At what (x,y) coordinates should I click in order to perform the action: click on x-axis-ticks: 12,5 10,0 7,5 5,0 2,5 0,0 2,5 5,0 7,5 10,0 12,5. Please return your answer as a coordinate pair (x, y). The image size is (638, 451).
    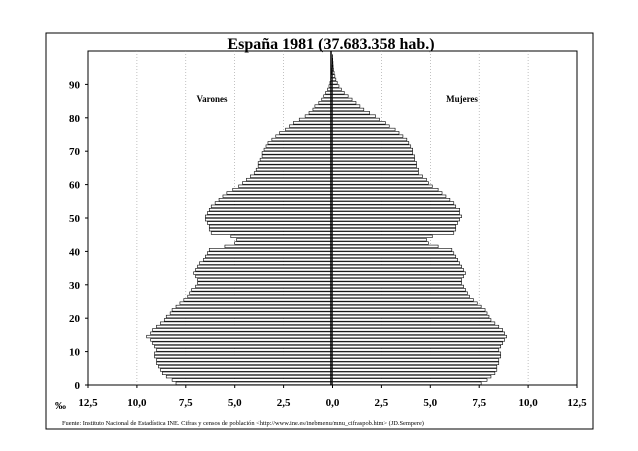
    Looking at the image, I should click on (332, 397).